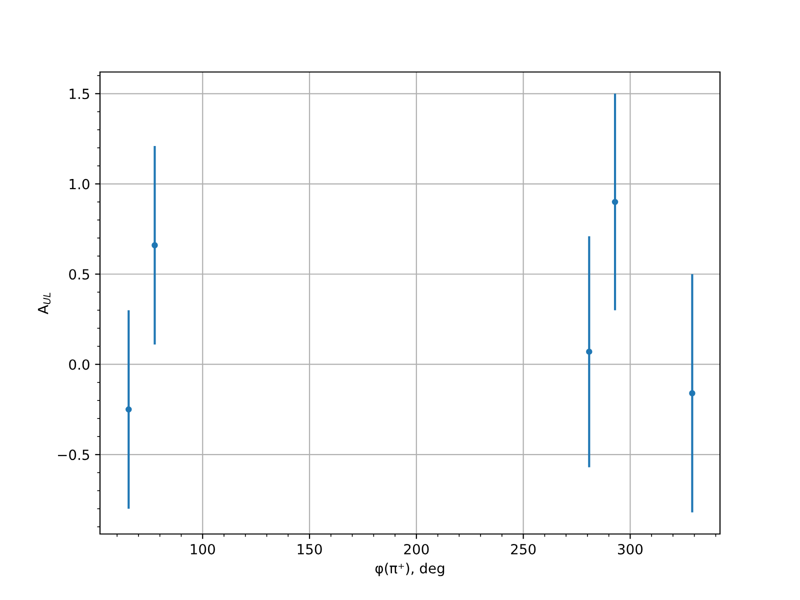 This screenshot has width=800, height=600. I want to click on x-tick-label: 150, so click(310, 549).